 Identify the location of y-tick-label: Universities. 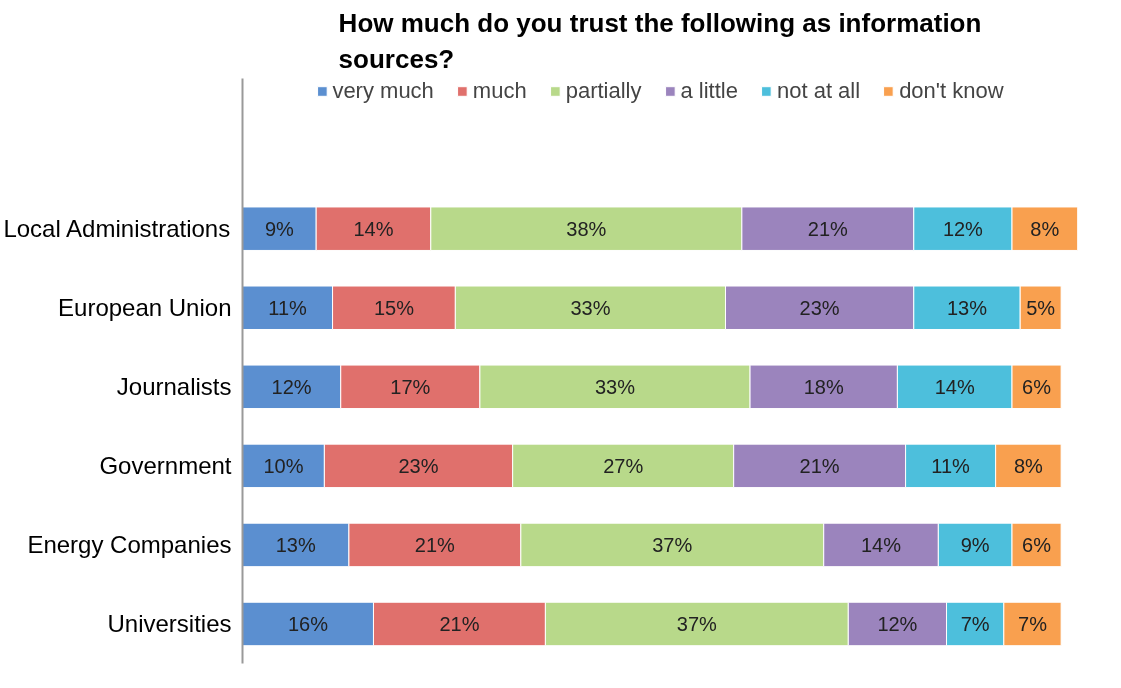
(169, 624).